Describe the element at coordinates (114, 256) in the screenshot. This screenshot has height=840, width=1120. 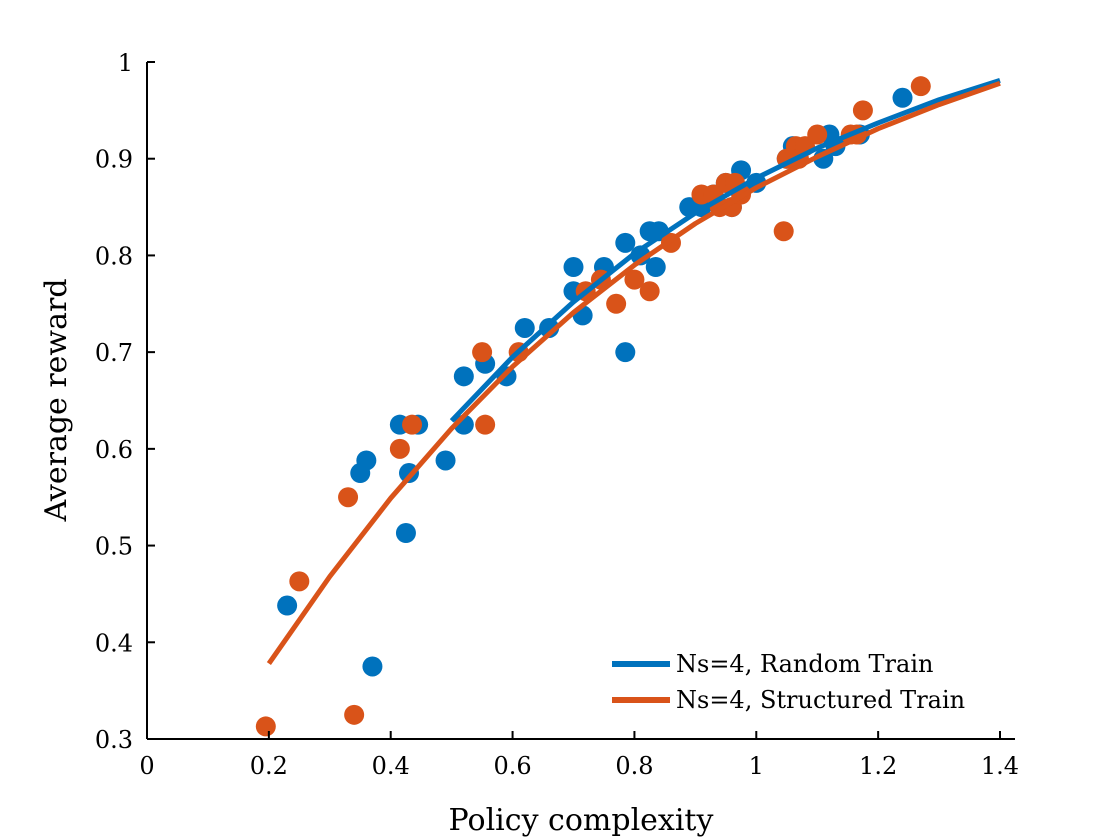
I see `y-tick-label: 0.8` at that location.